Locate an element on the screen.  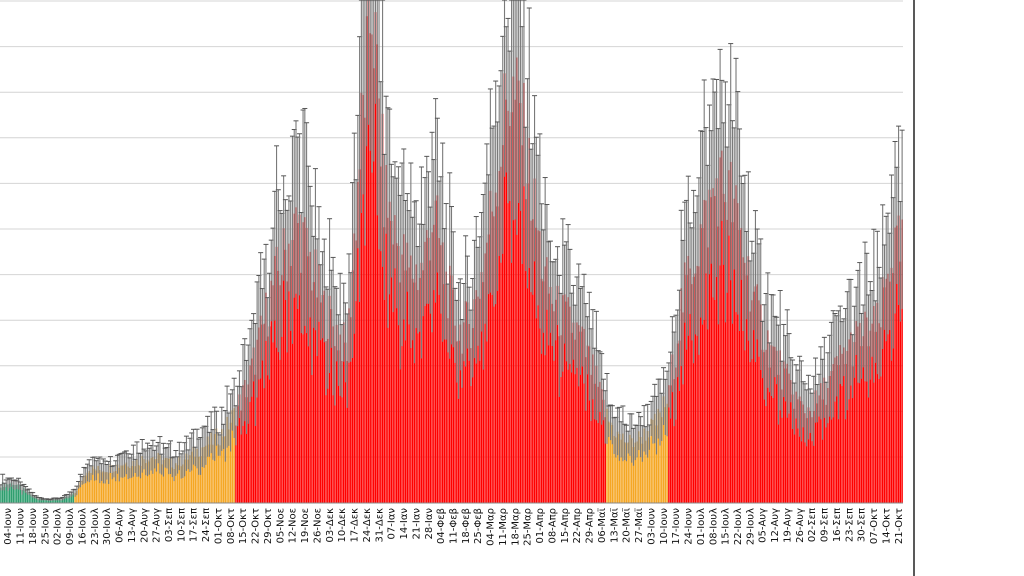
x-tick-label: 24-Δεκ is located at coordinates (367, 525).